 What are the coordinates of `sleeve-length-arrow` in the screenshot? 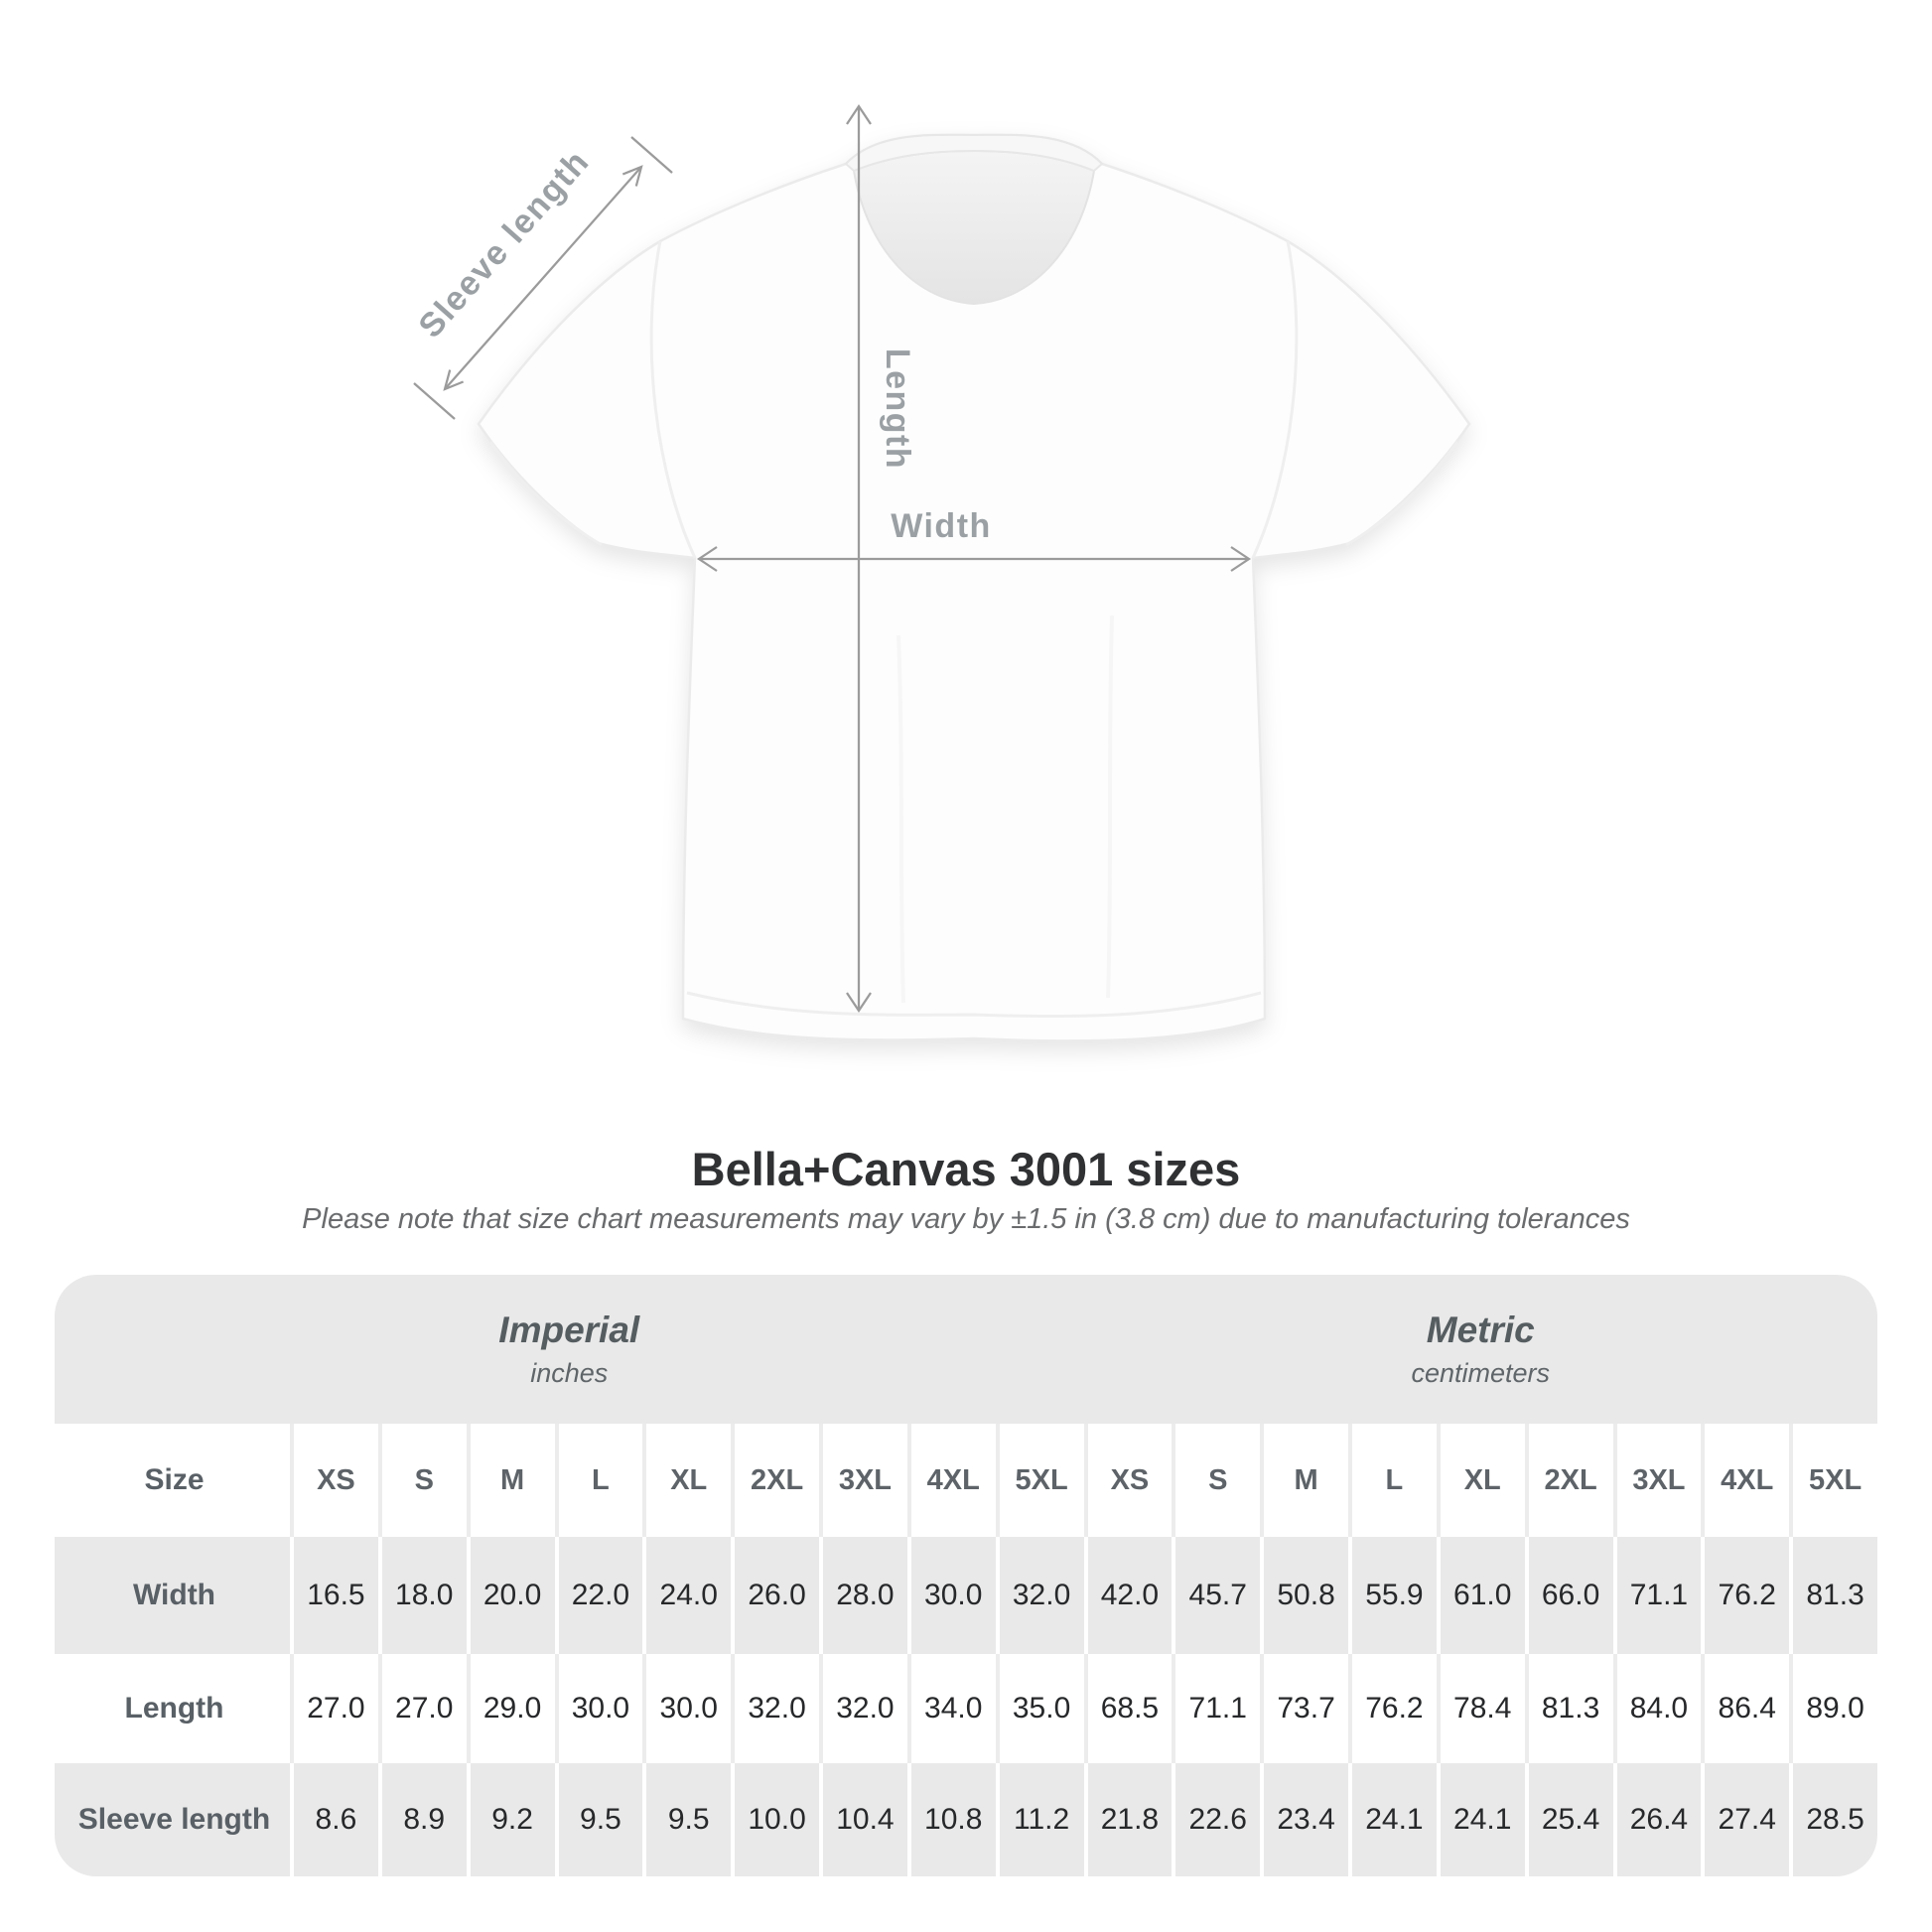 It's located at (543, 278).